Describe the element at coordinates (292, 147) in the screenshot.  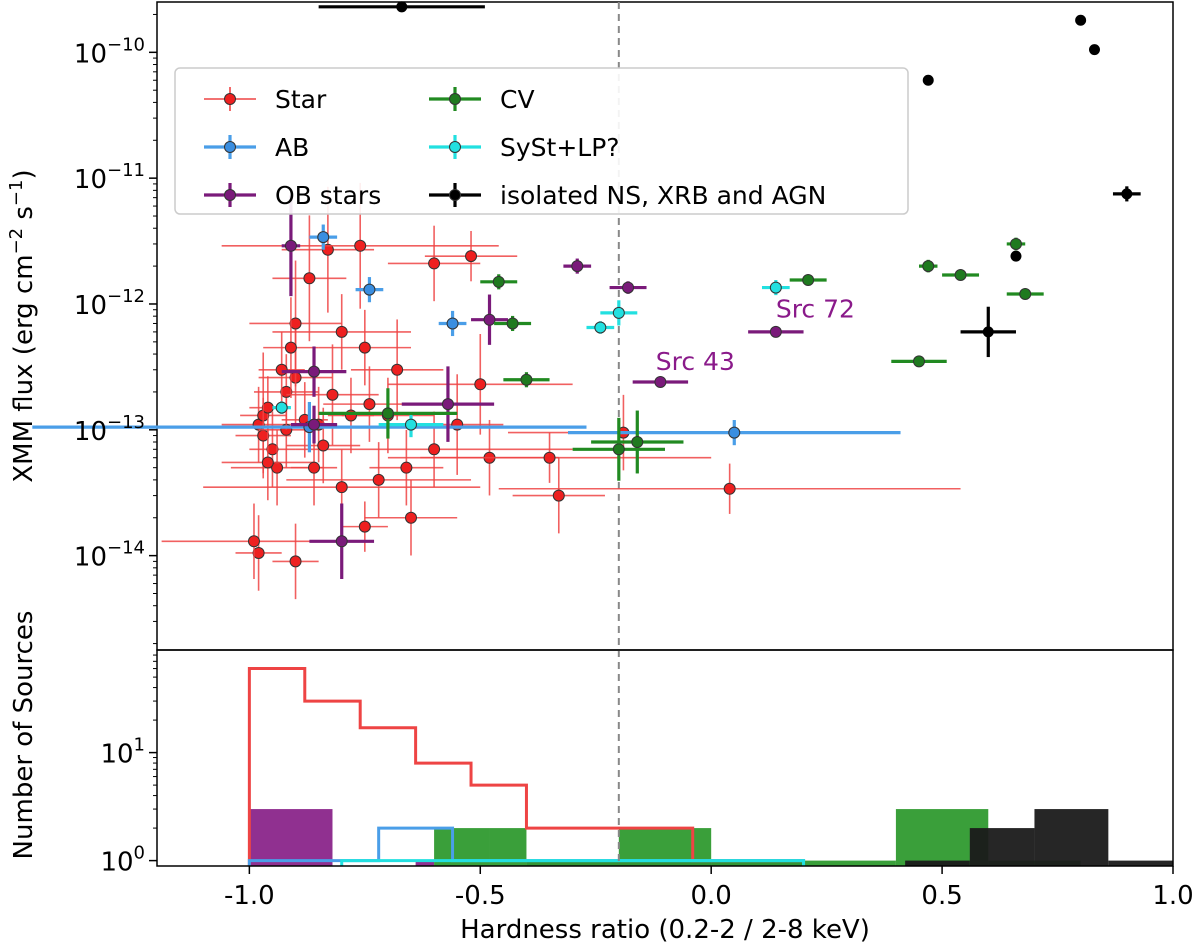
I see `legend-label-ab: AB` at that location.